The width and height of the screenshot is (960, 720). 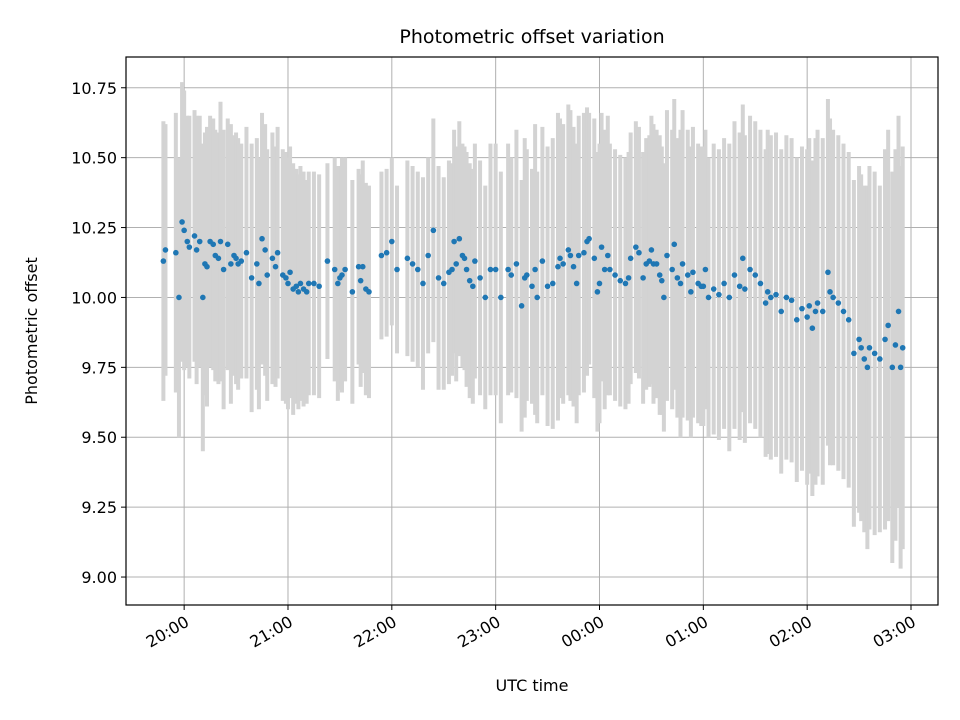 I want to click on y-tick-label: 9.00, so click(x=99, y=577).